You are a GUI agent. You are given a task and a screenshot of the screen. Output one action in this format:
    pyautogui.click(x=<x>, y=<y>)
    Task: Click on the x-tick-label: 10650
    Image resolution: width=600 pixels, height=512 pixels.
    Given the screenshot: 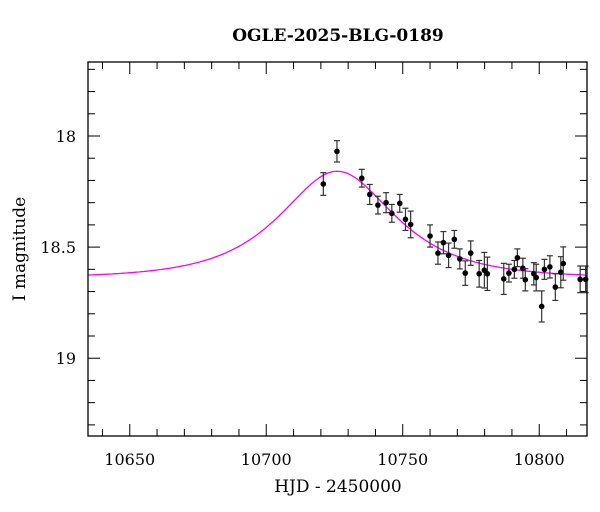 What is the action you would take?
    pyautogui.click(x=129, y=459)
    